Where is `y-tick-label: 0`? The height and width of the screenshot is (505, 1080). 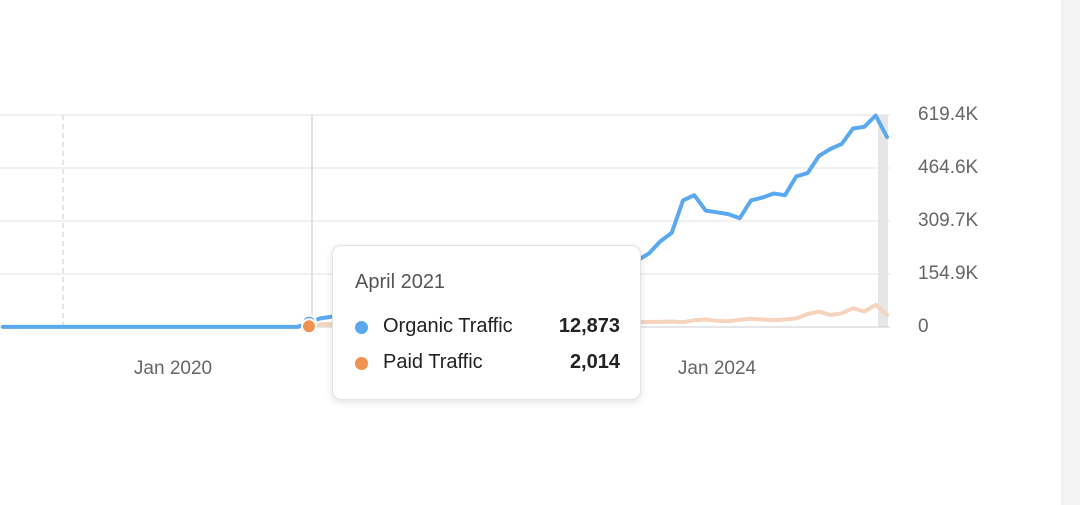
y-tick-label: 0 is located at coordinates (923, 326).